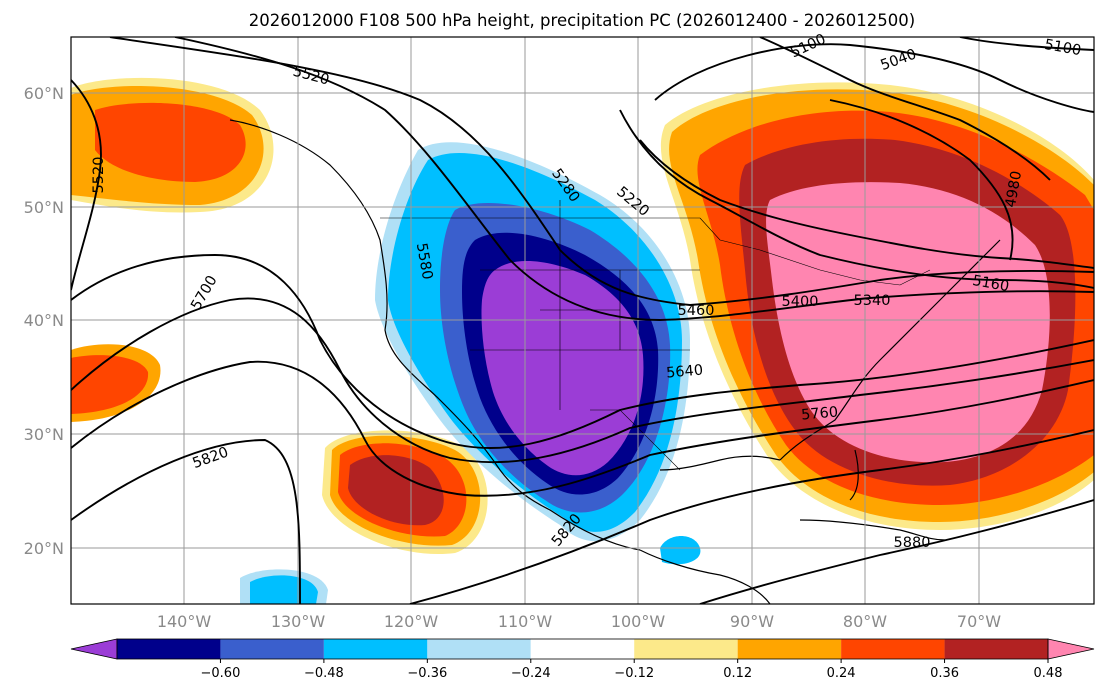 Image resolution: width=1105 pixels, height=698 pixels. Describe the element at coordinates (411, 621) in the screenshot. I see `lon-label: 120°W` at that location.